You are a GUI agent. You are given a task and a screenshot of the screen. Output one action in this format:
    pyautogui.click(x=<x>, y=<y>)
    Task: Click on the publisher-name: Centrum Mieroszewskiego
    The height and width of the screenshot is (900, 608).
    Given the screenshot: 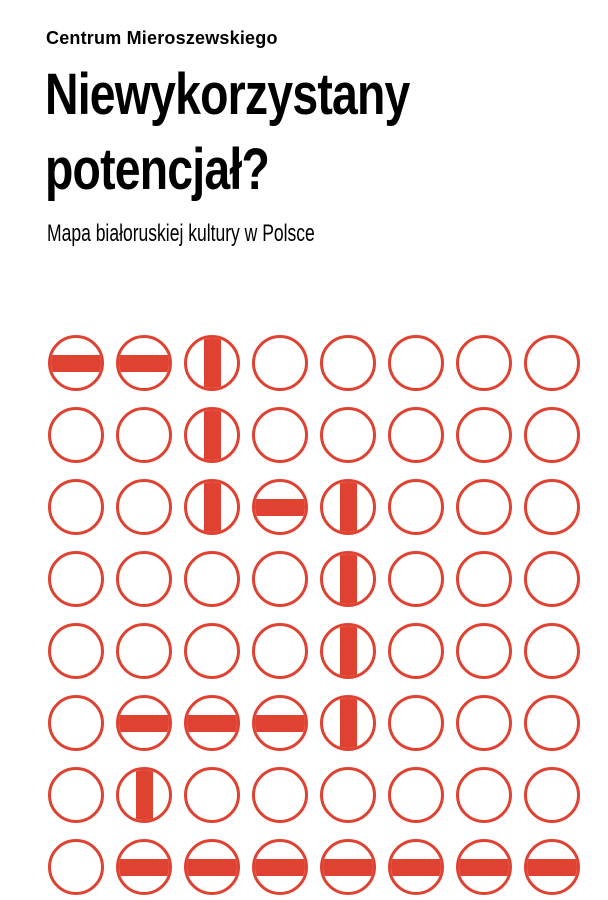 What is the action you would take?
    pyautogui.click(x=162, y=38)
    